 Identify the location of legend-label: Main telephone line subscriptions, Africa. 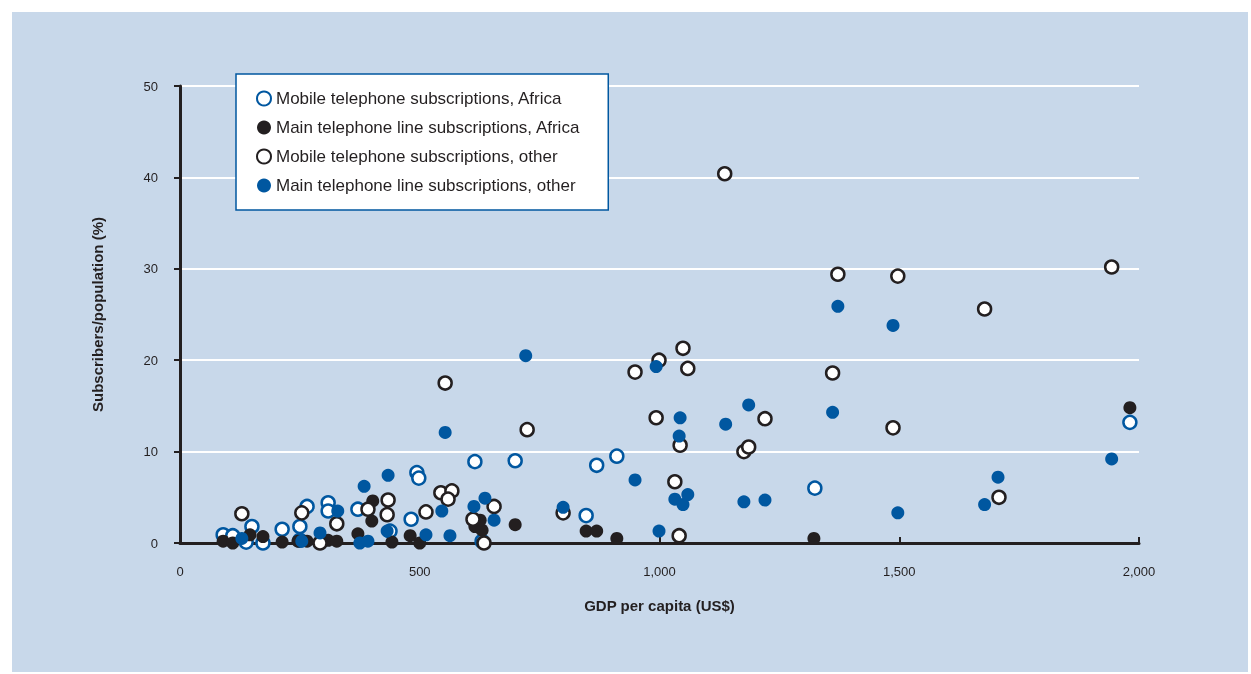
(428, 127).